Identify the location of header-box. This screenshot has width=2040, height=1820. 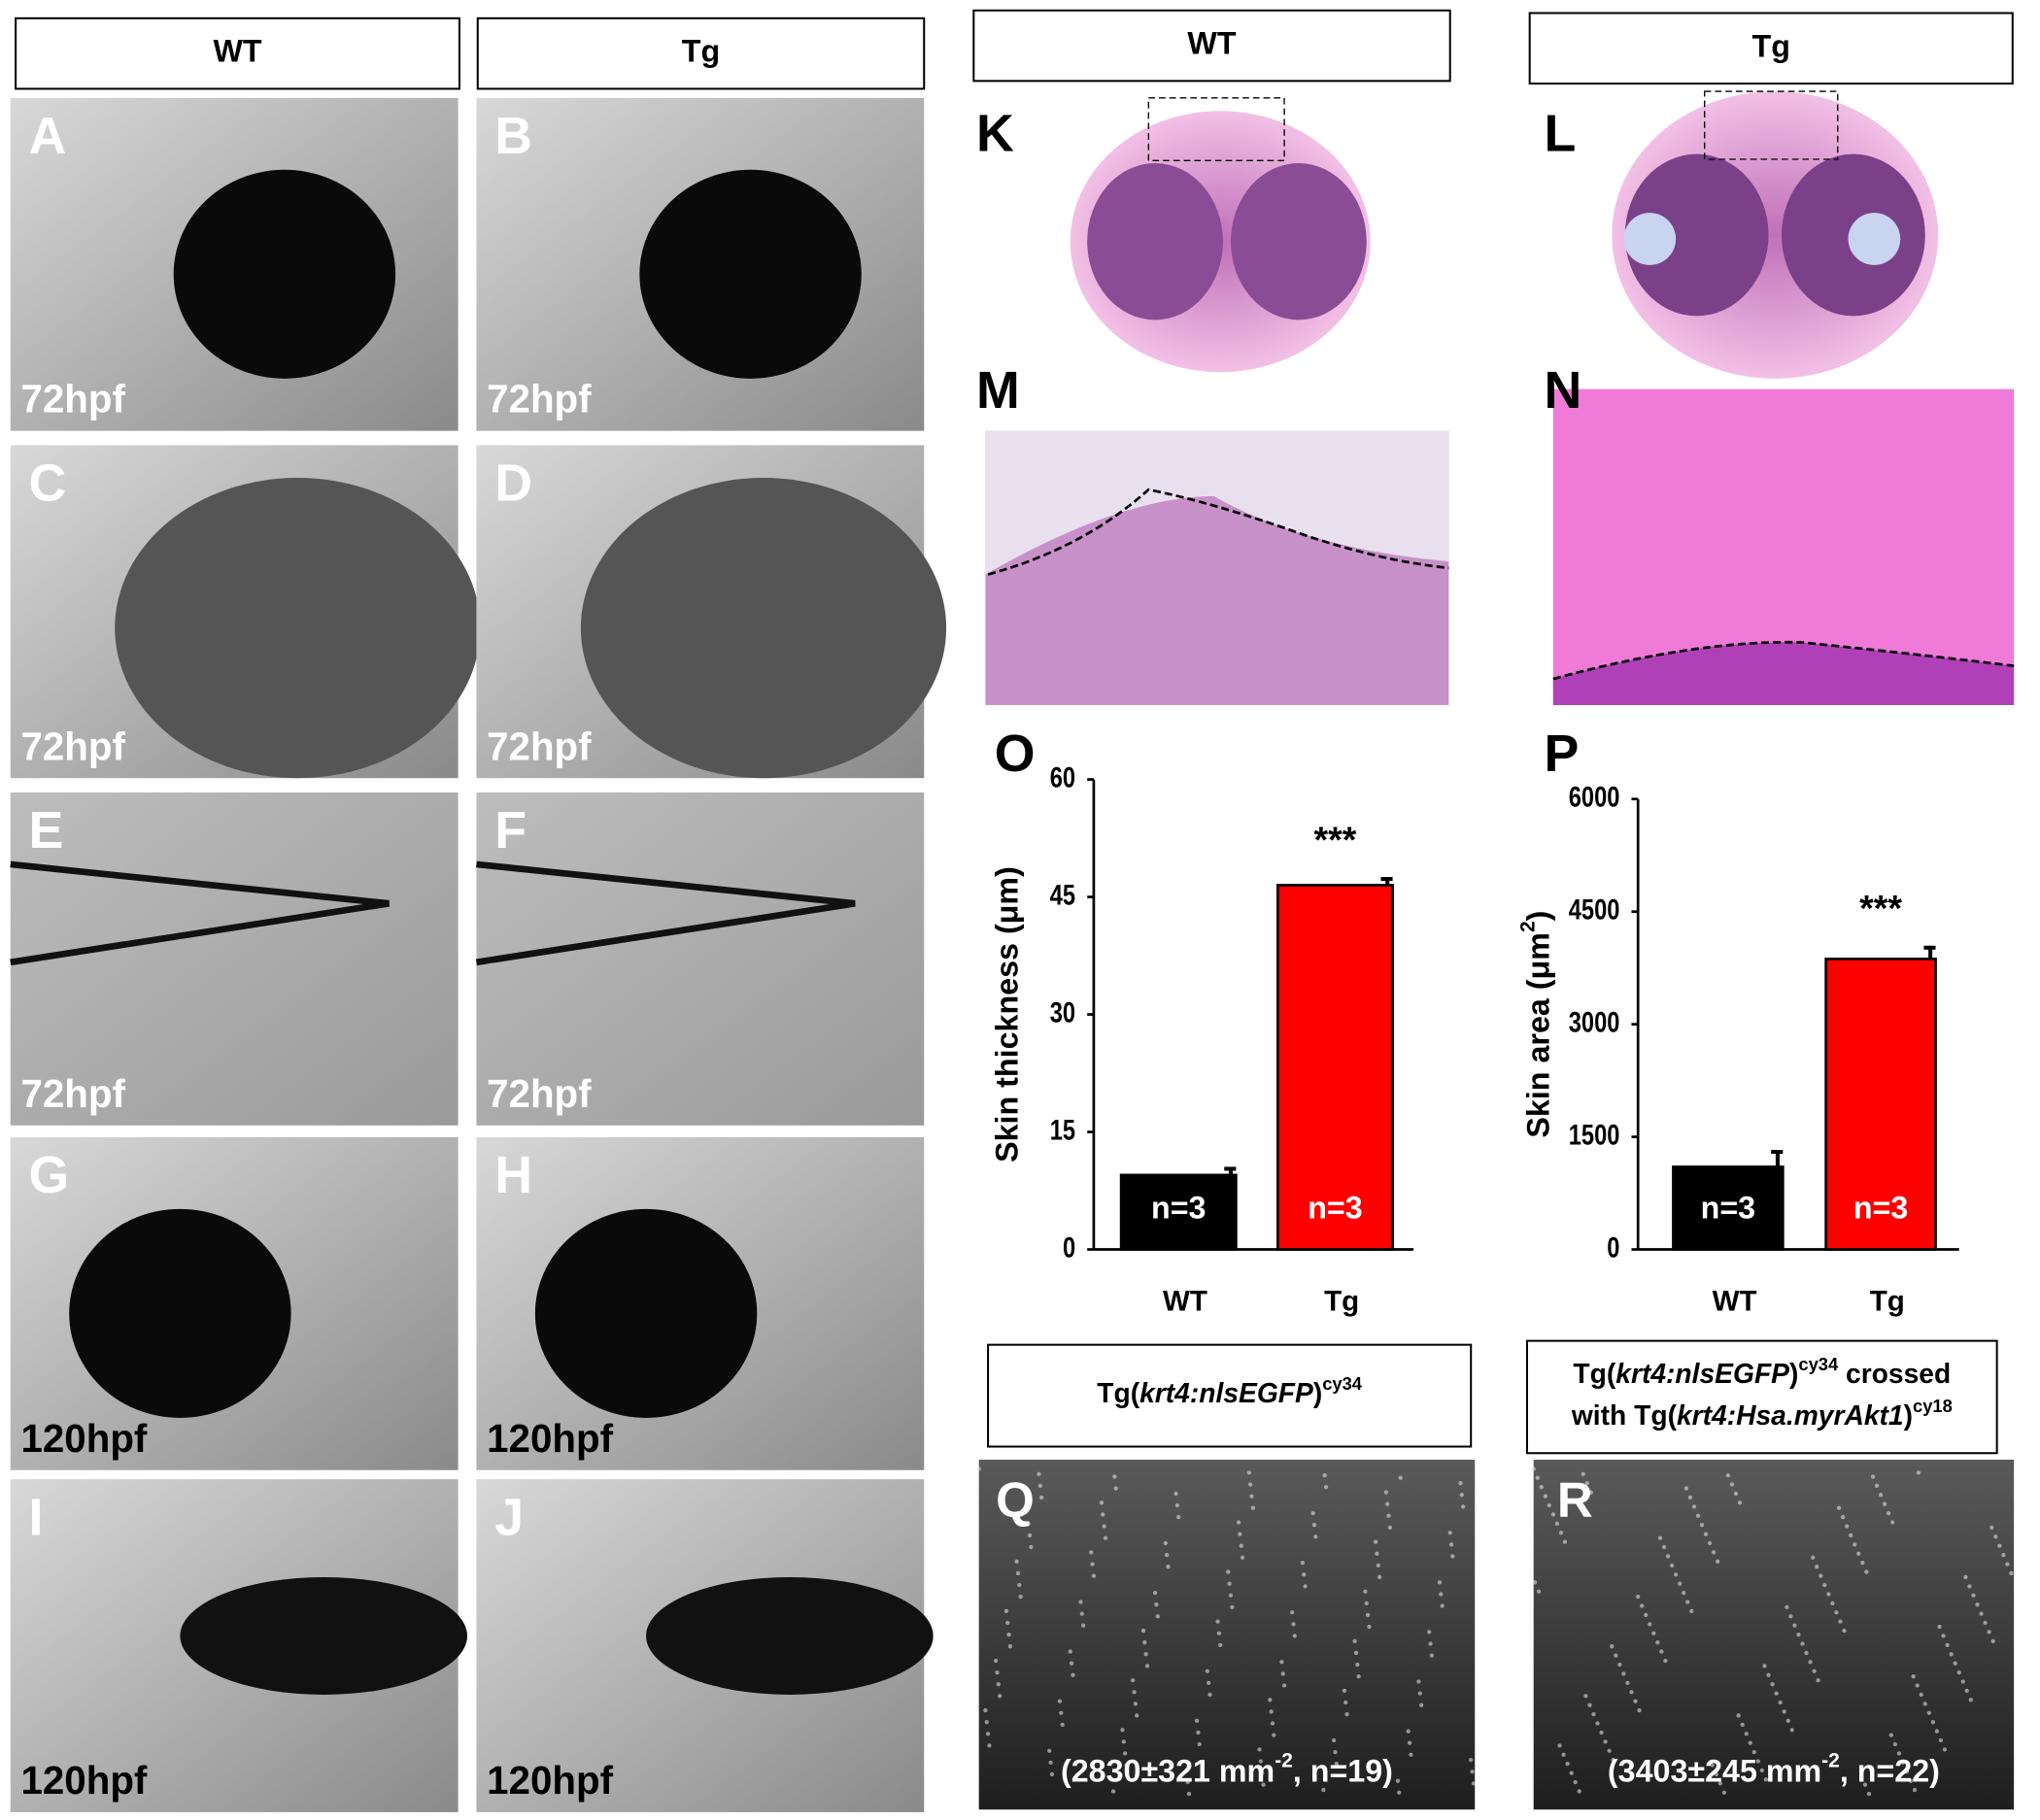
(1211, 46).